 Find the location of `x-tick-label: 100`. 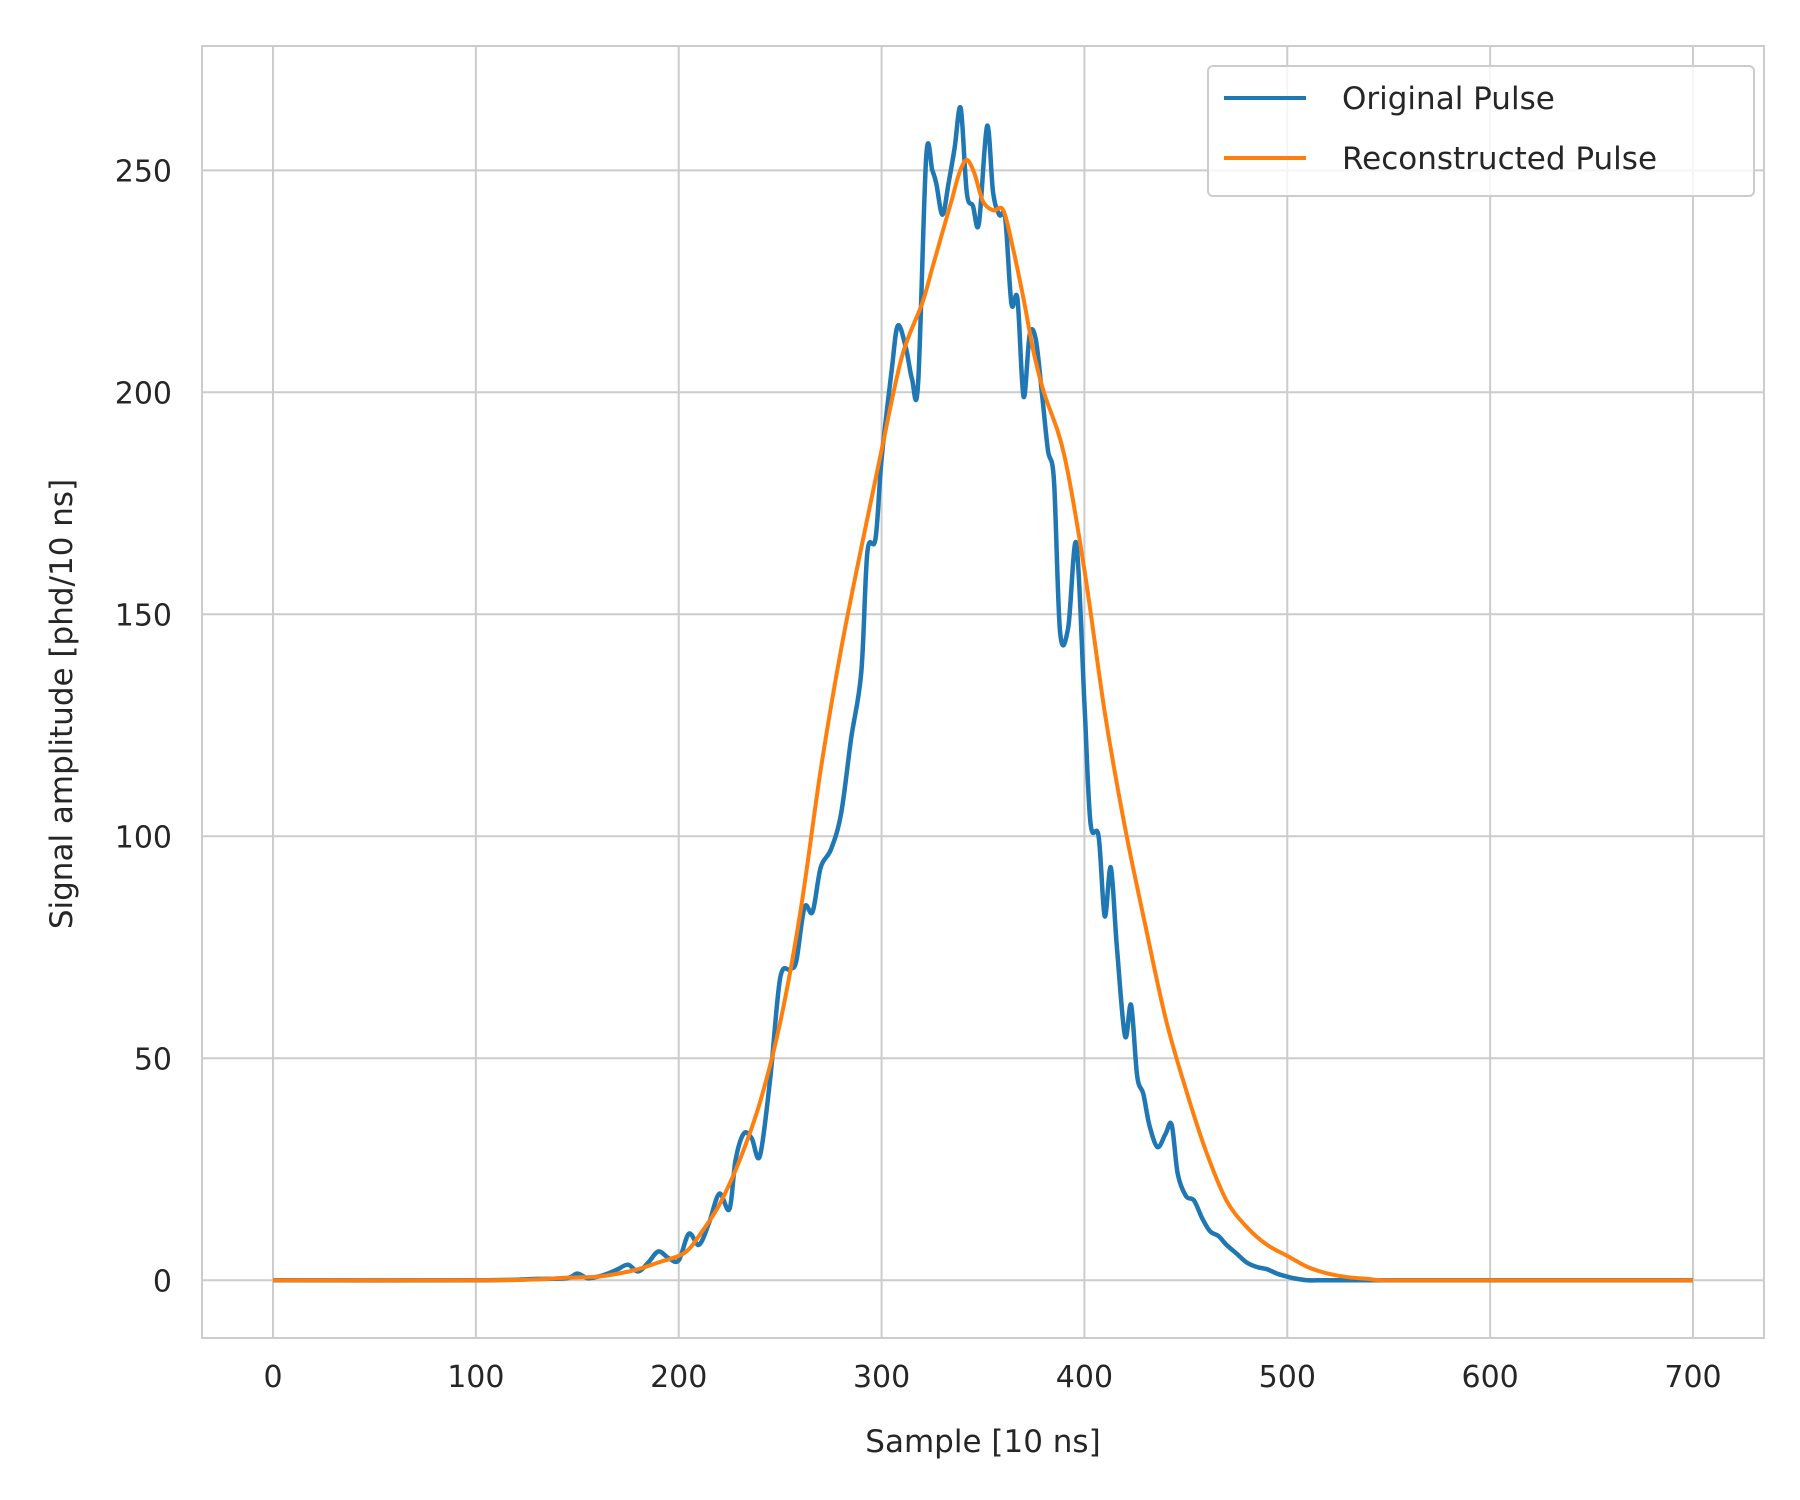

x-tick-label: 100 is located at coordinates (475, 1377).